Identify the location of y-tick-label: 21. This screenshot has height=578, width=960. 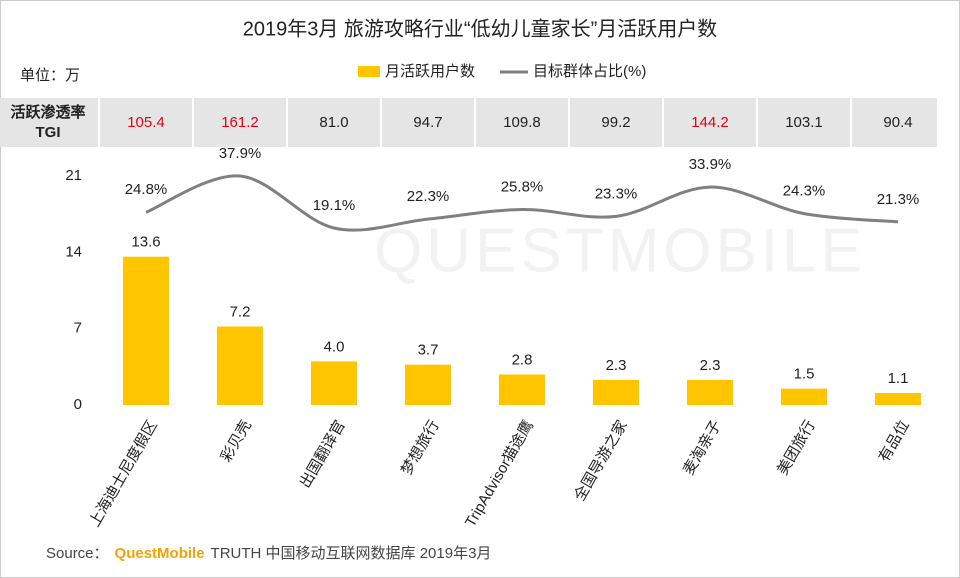
(73, 175).